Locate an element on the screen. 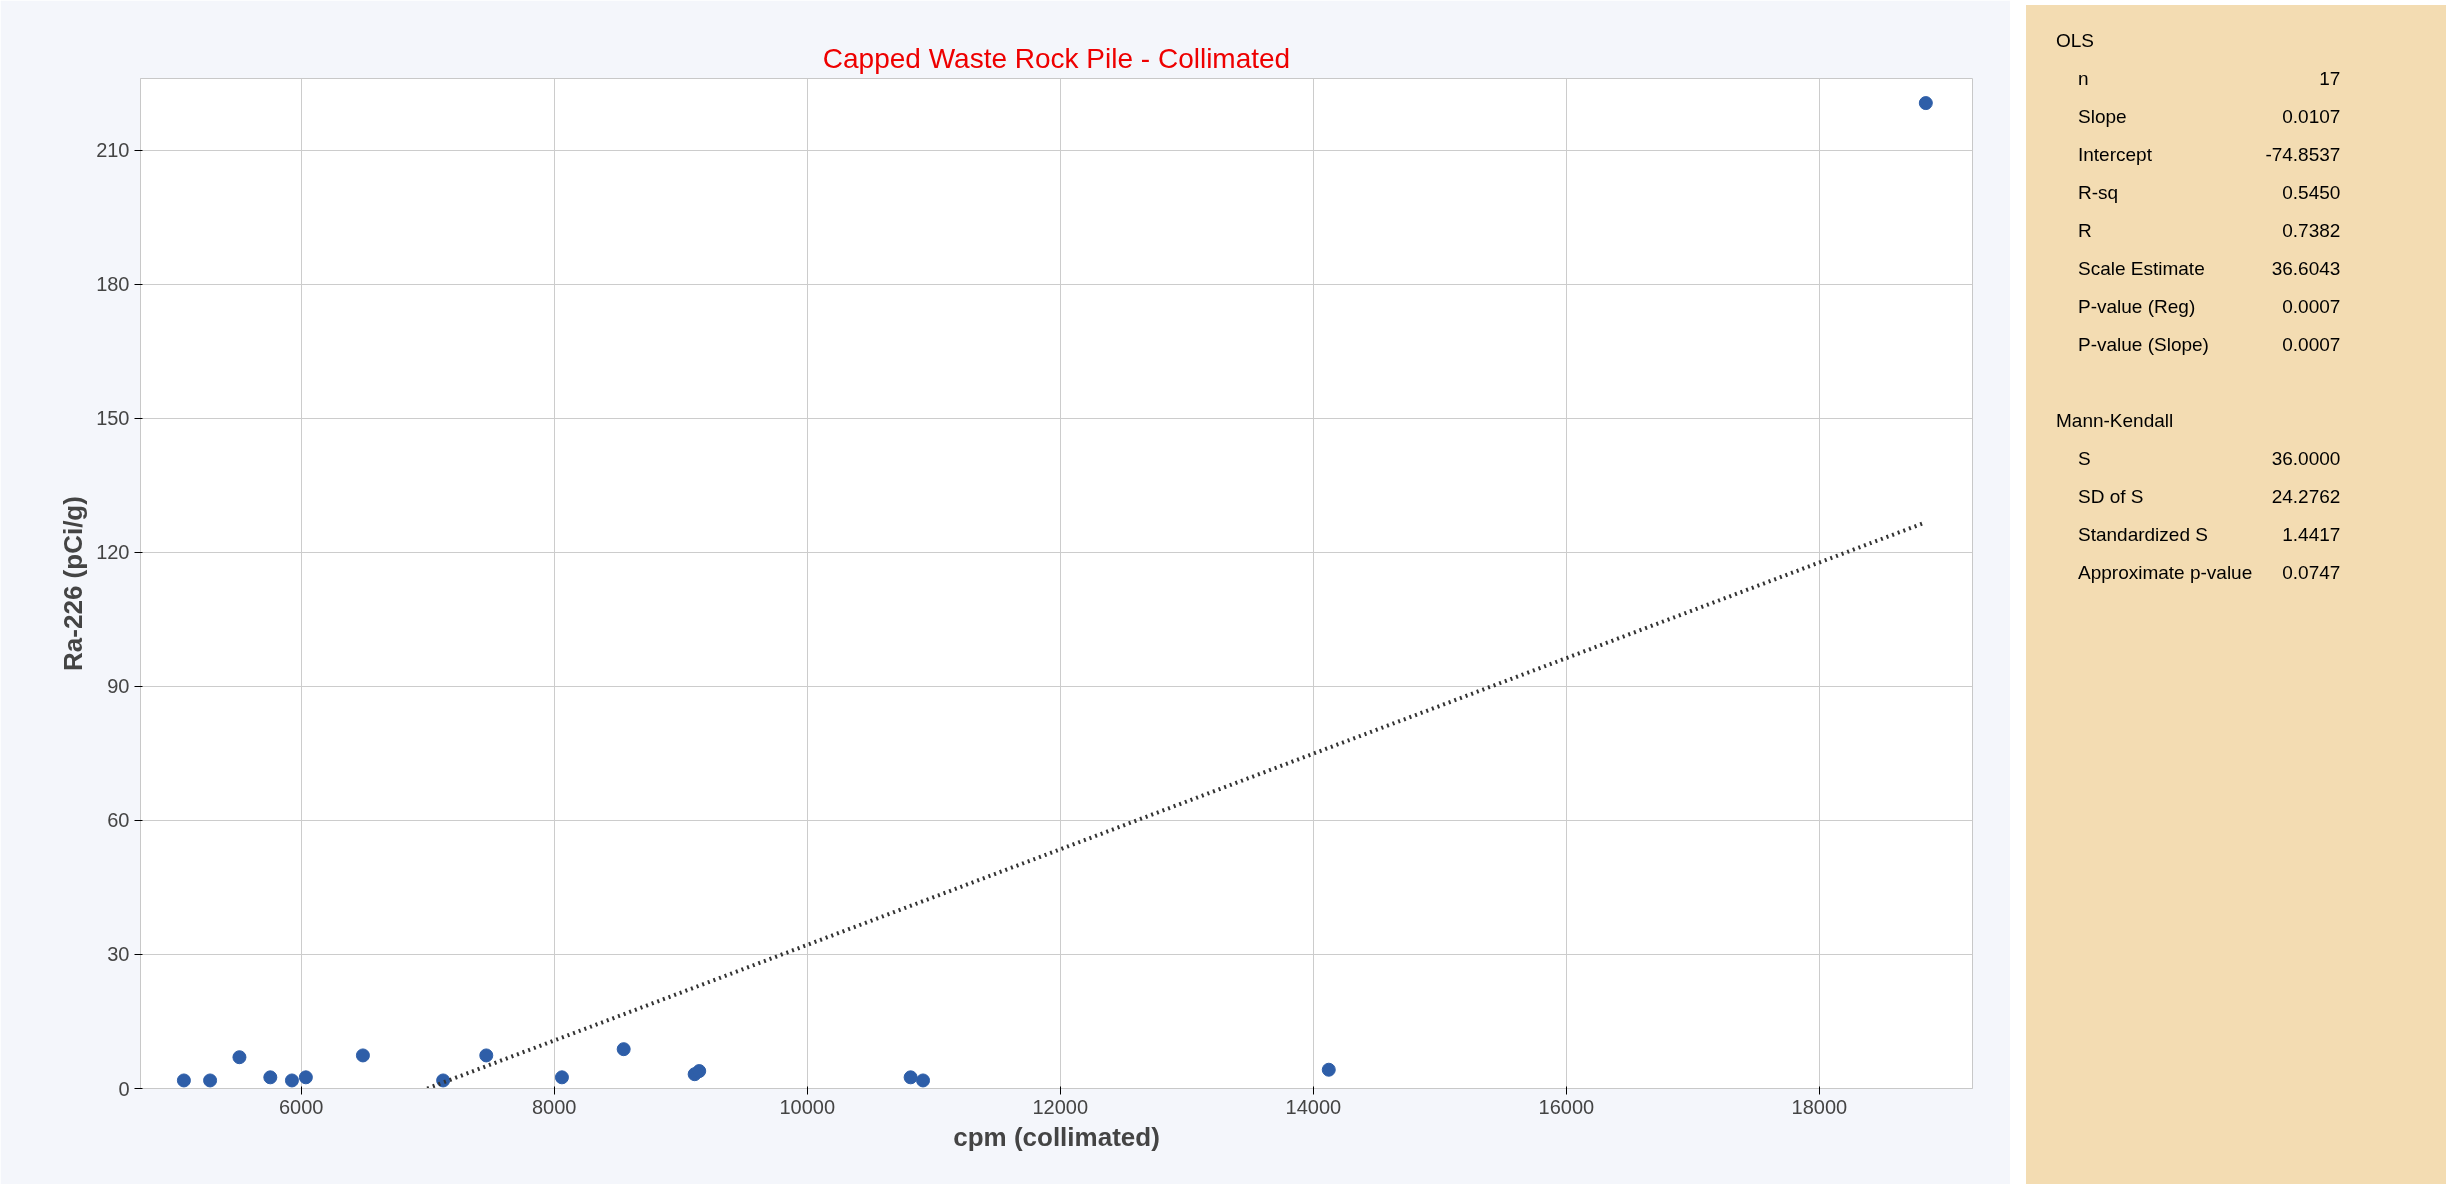 The width and height of the screenshot is (2458, 1184). x-tick-label: 6000 is located at coordinates (301, 1106).